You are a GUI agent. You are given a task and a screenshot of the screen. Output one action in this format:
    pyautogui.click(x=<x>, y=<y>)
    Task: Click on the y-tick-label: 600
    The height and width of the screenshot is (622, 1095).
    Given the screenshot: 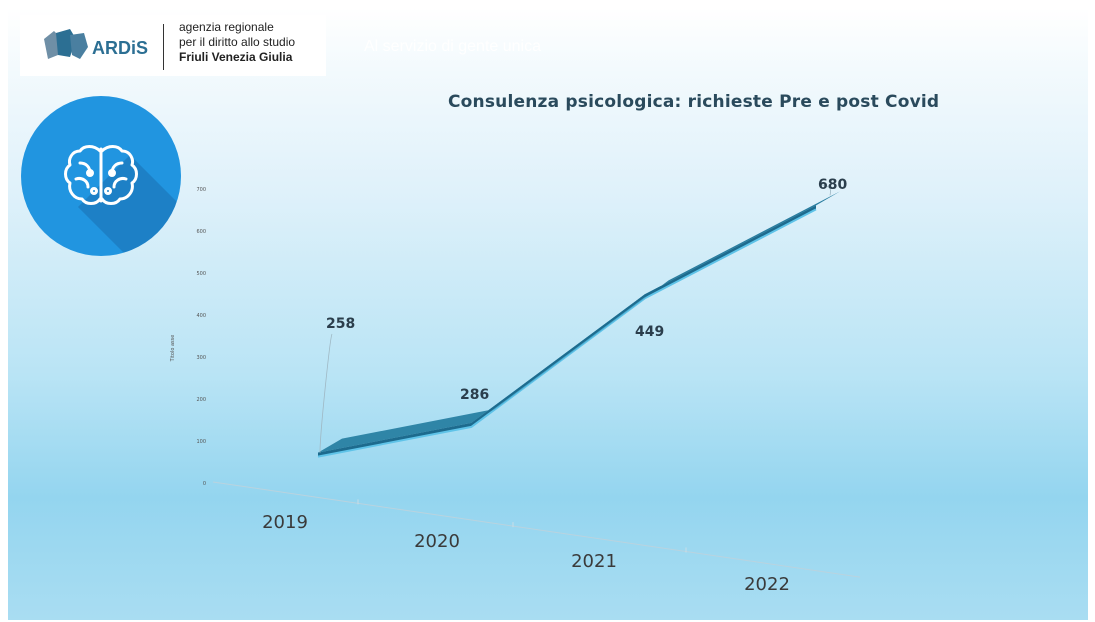 What is the action you would take?
    pyautogui.click(x=201, y=232)
    